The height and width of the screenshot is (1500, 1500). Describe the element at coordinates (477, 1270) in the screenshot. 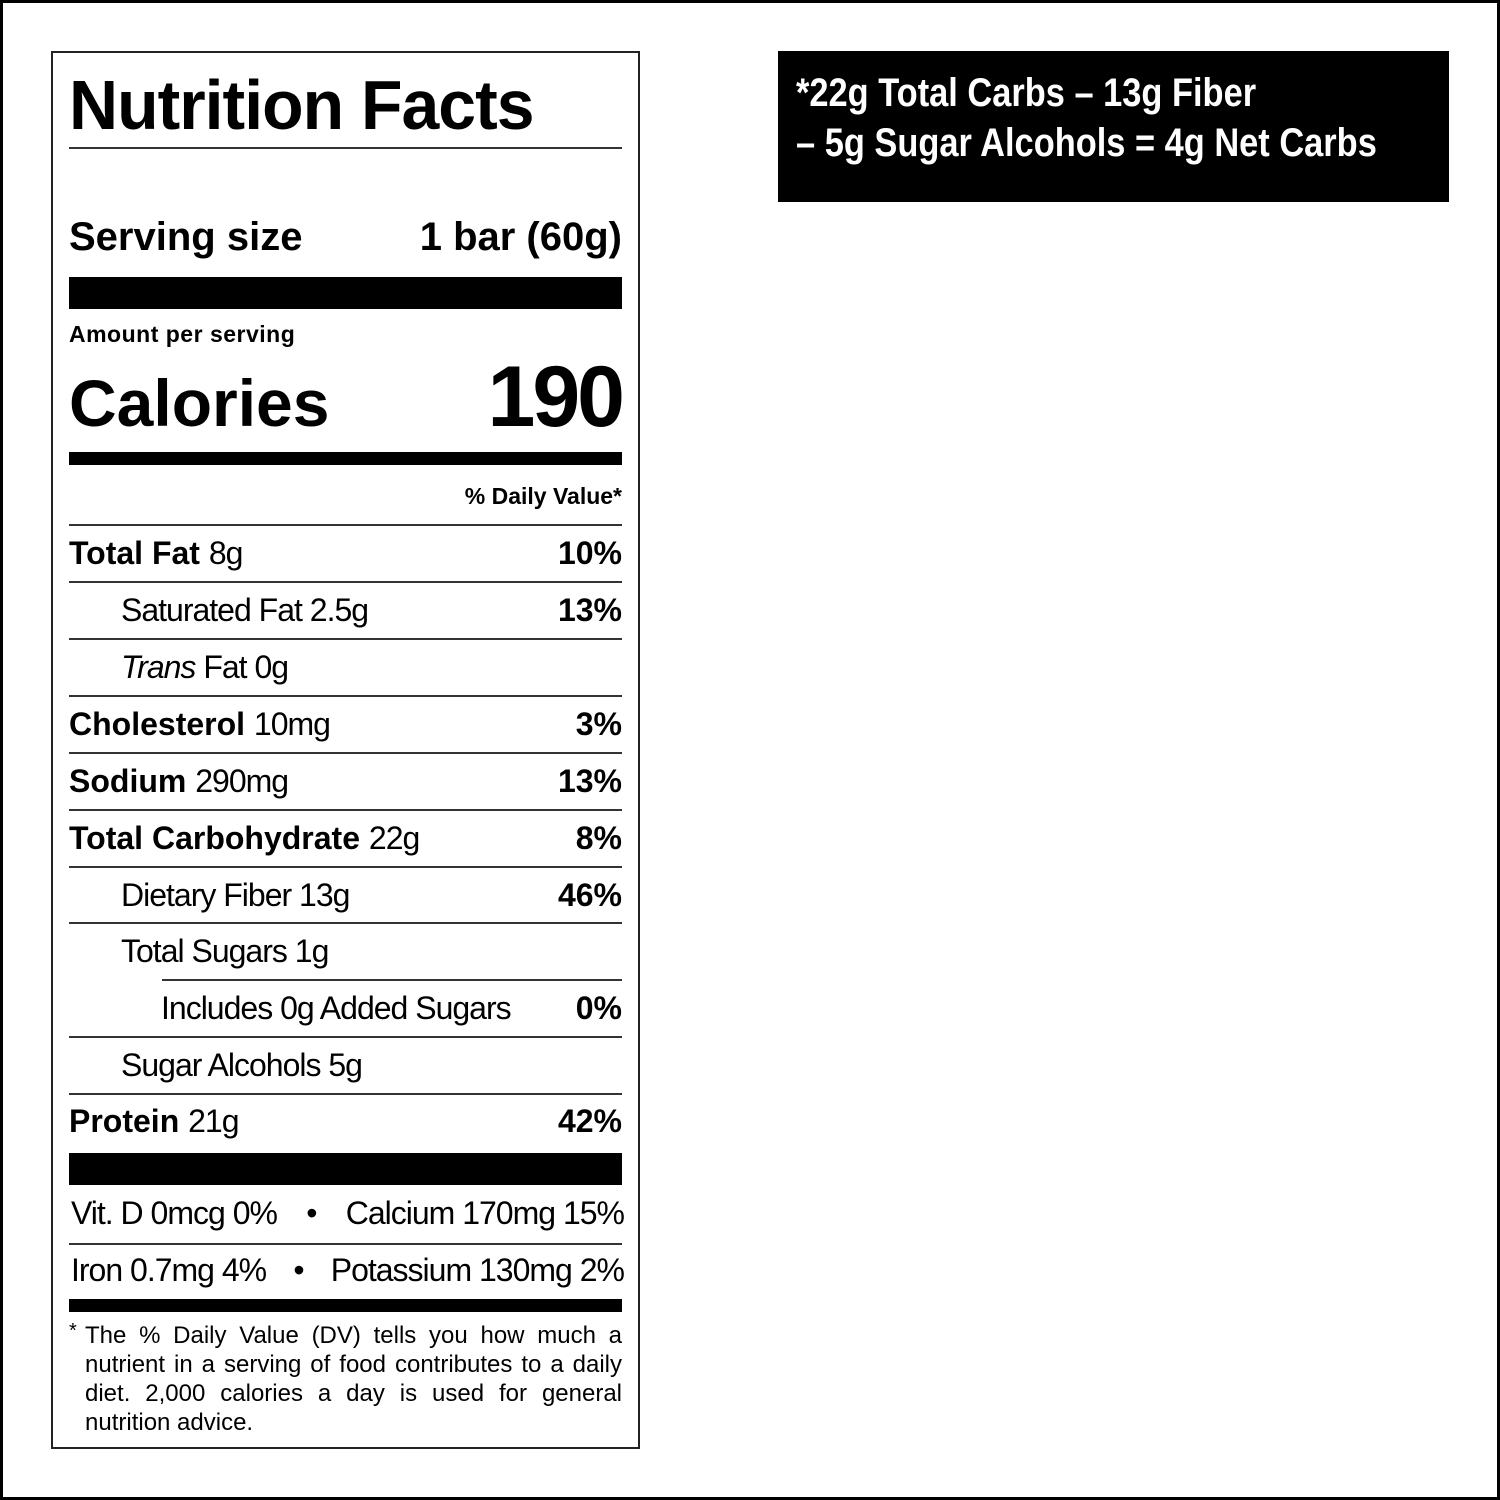

I see `potassium: Potassium 130mg 2%` at that location.